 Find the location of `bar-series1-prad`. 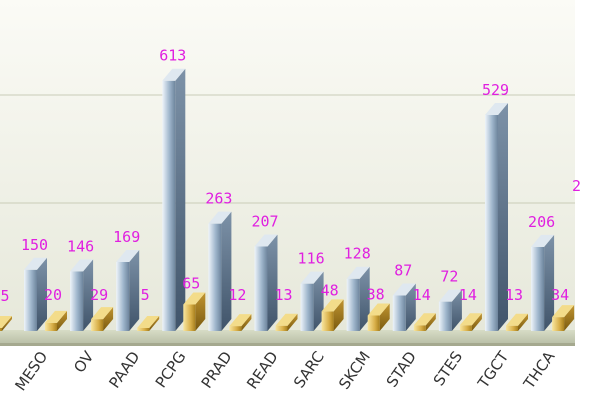

bar-series1-prad is located at coordinates (219, 271).